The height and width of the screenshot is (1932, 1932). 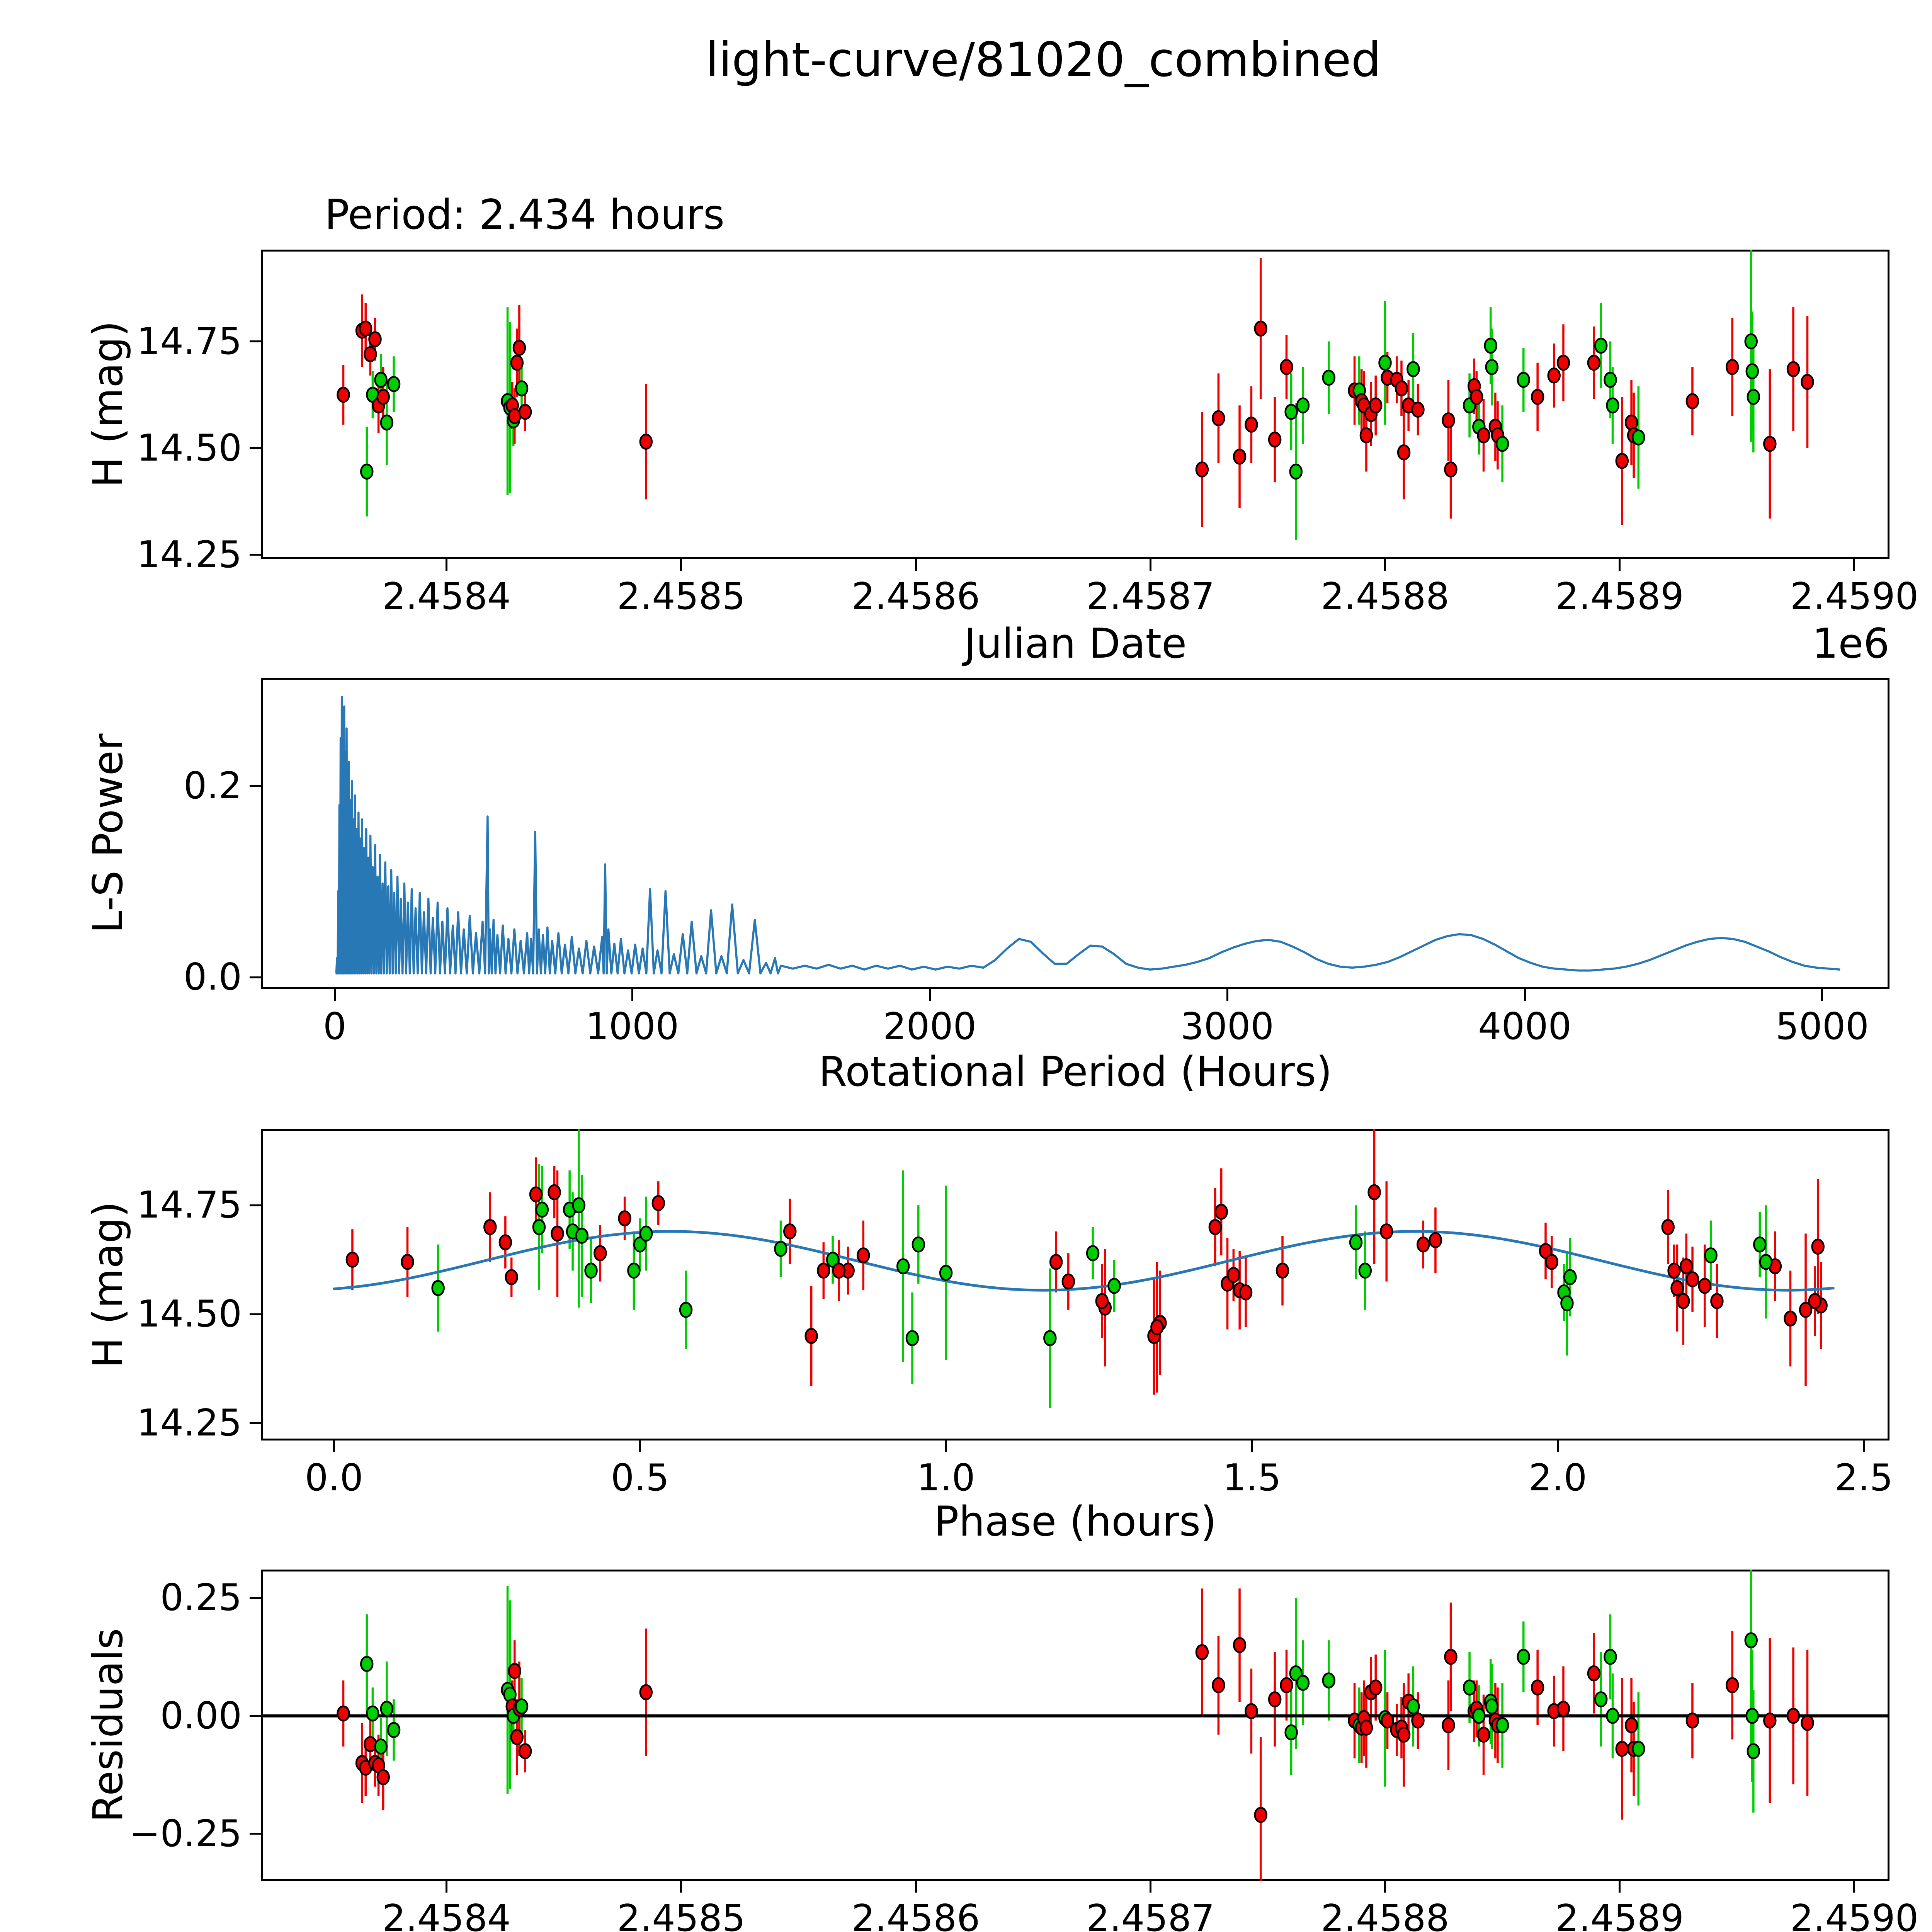 I want to click on x-tick-label: 0, so click(x=335, y=1027).